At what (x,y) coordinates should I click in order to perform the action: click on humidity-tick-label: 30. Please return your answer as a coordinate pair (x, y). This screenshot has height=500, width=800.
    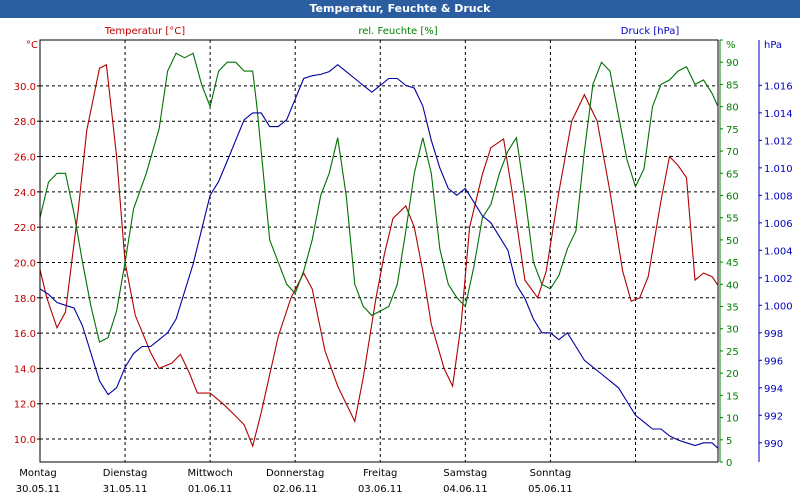
    Looking at the image, I should click on (732, 330).